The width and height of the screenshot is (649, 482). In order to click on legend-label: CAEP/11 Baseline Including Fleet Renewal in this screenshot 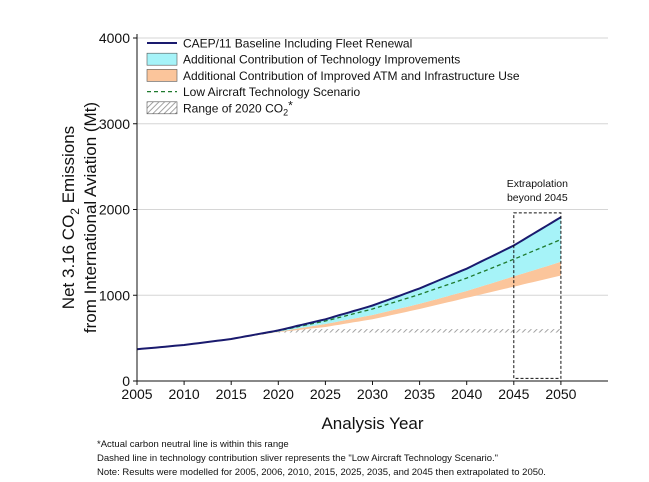, I will do `click(297, 44)`.